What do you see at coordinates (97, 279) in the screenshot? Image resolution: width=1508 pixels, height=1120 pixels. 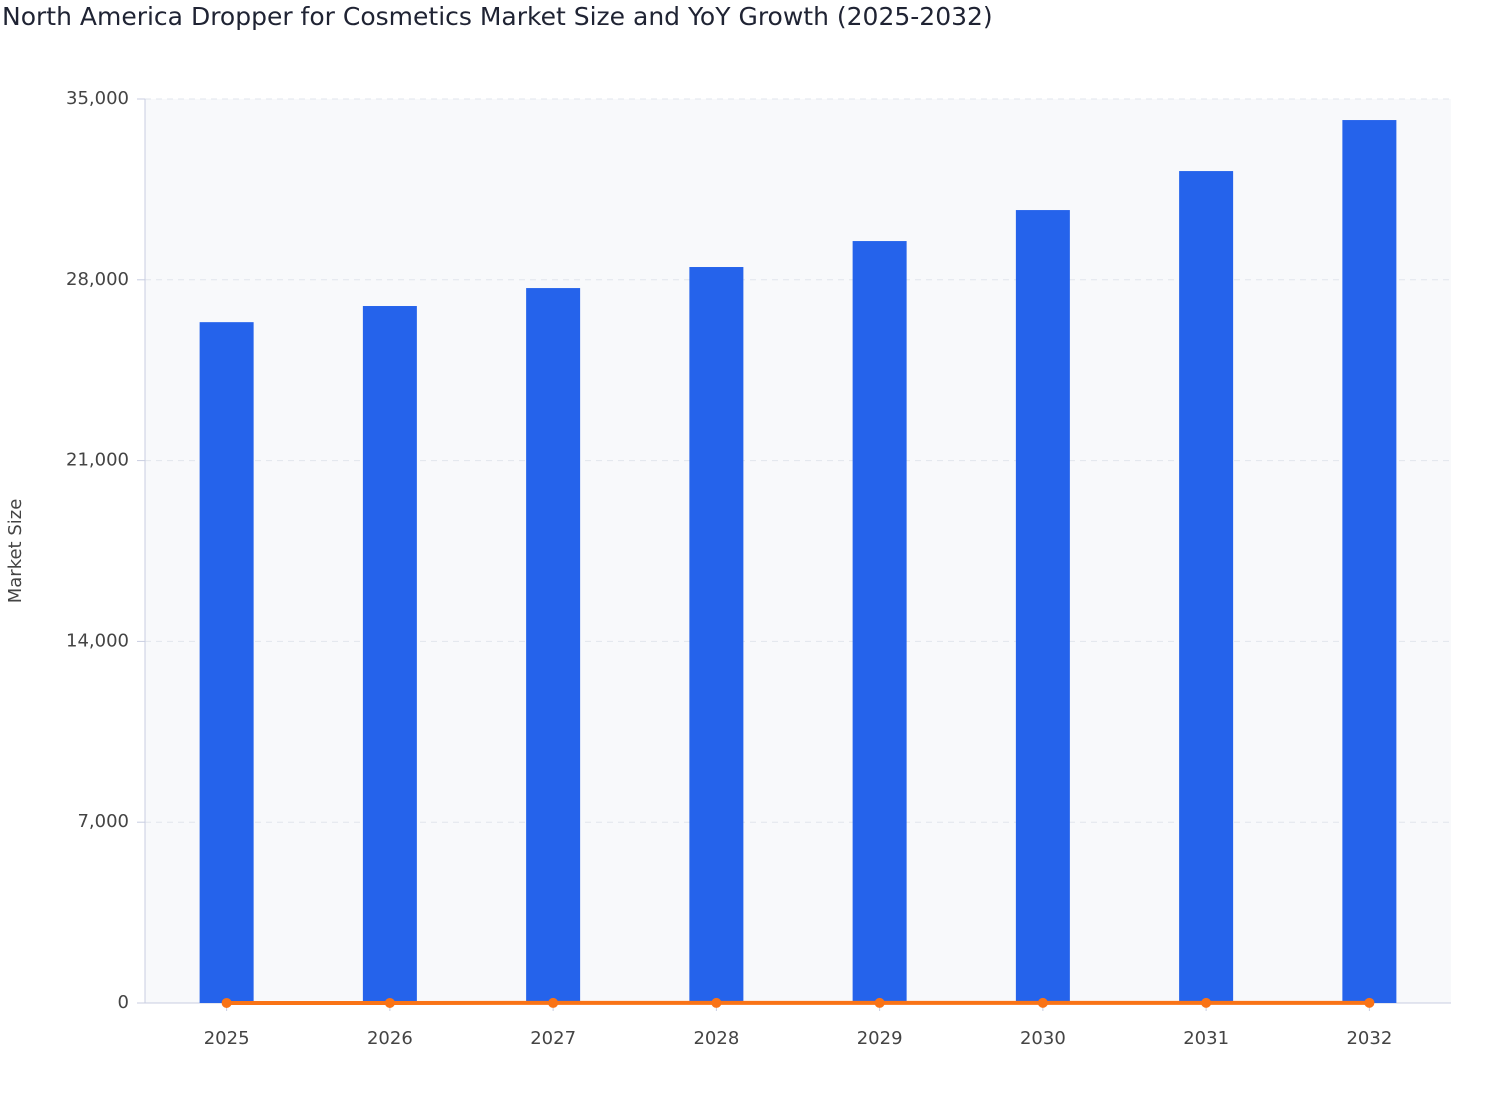 I see `y-tick-label: 28,000` at bounding box center [97, 279].